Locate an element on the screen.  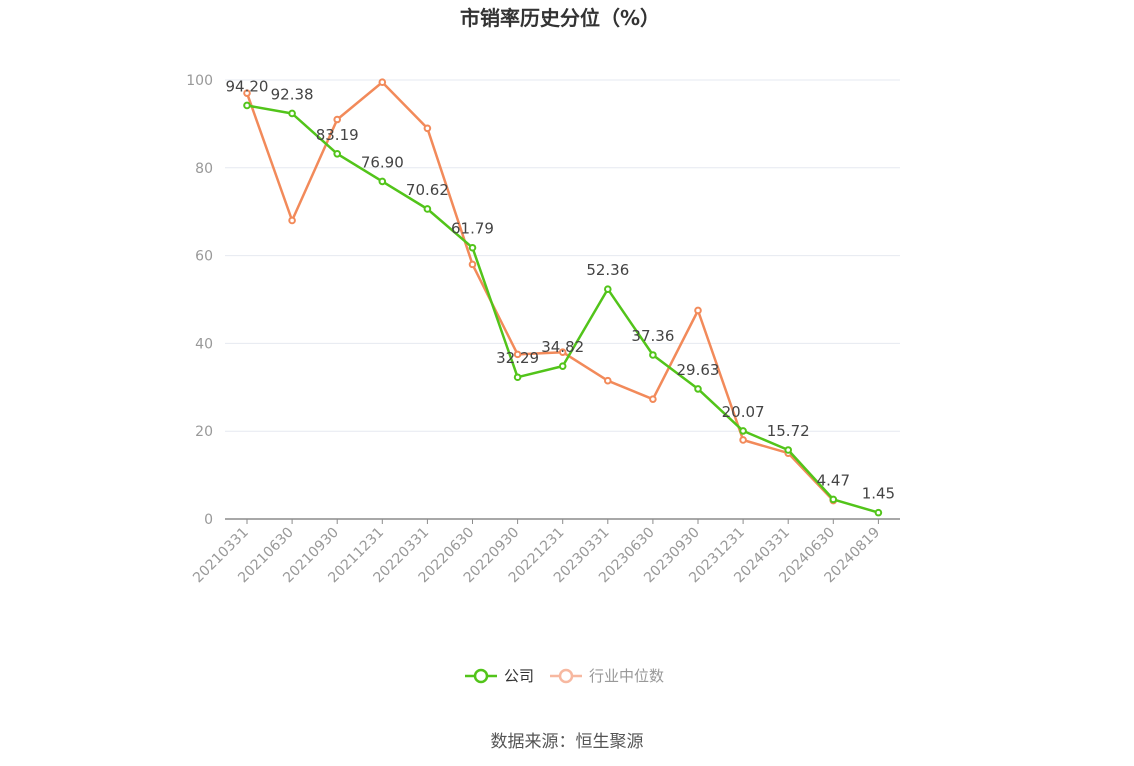
data-label: 61.79 is located at coordinates (472, 229).